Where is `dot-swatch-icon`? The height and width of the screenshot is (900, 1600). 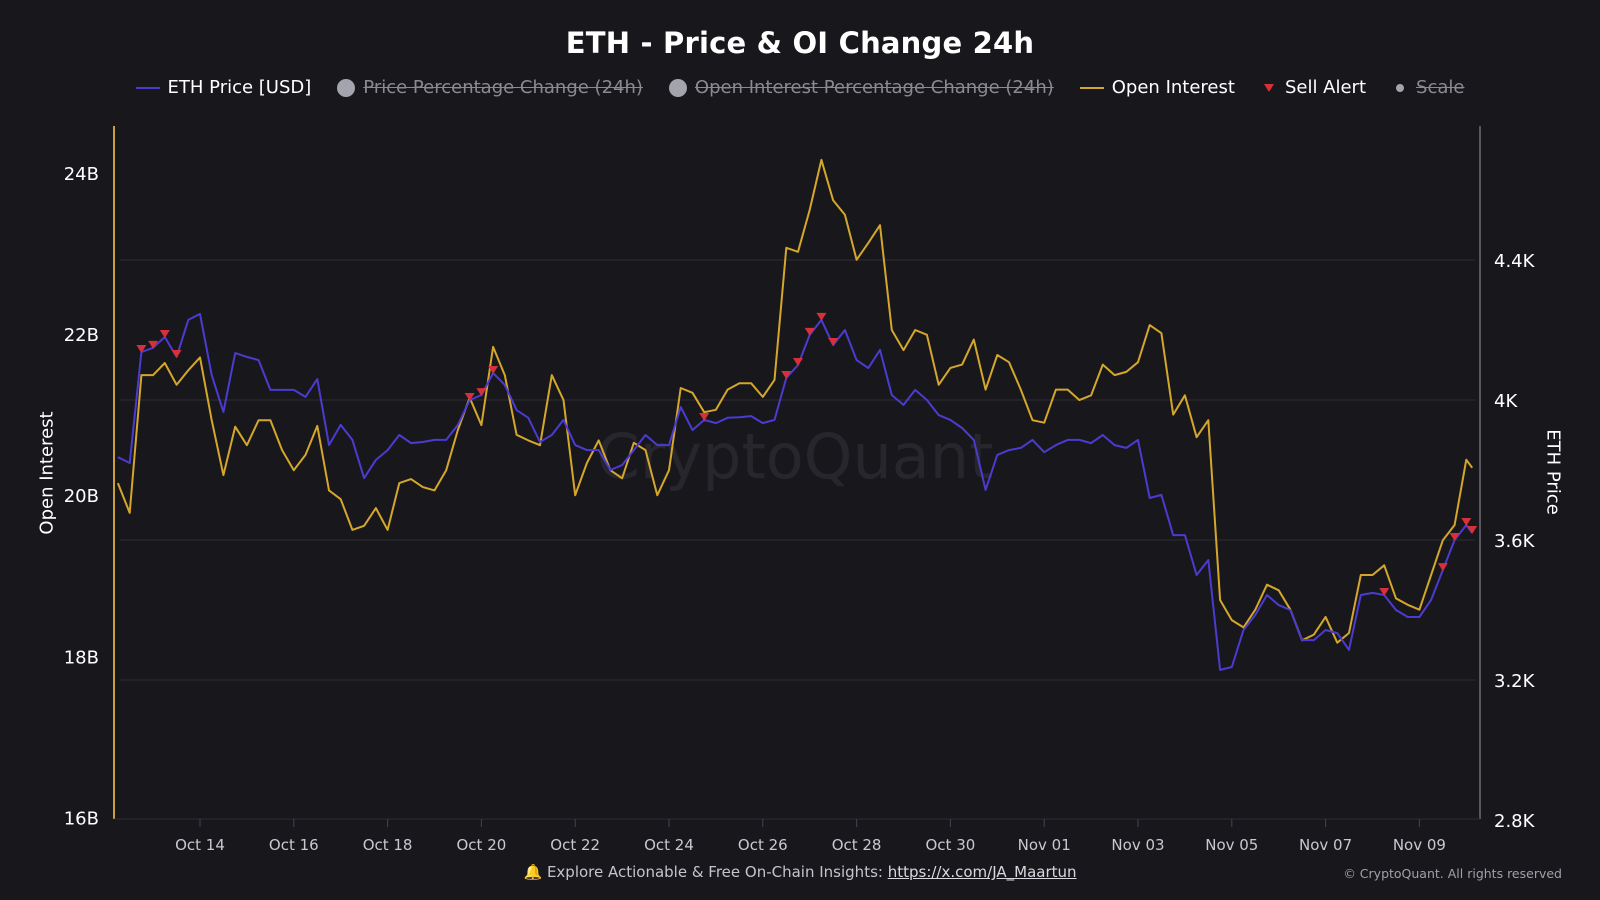 dot-swatch-icon is located at coordinates (1400, 87).